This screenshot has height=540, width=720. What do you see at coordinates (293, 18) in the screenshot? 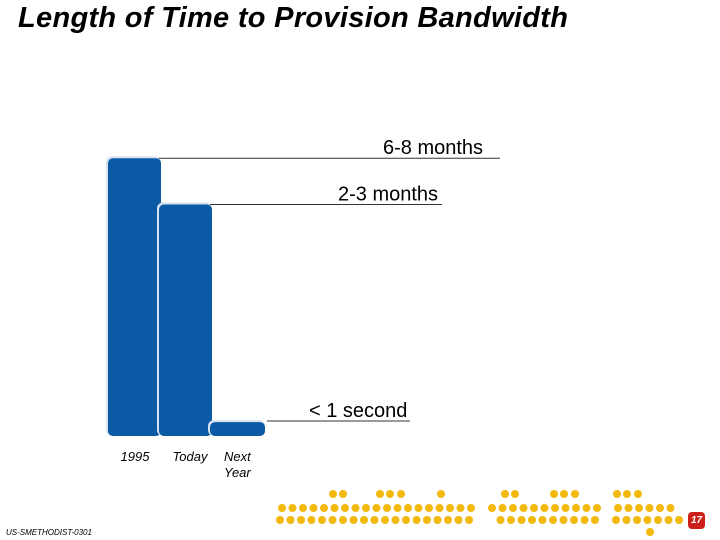
I see `slide-title: Length of Time to Provision Bandwidth` at bounding box center [293, 18].